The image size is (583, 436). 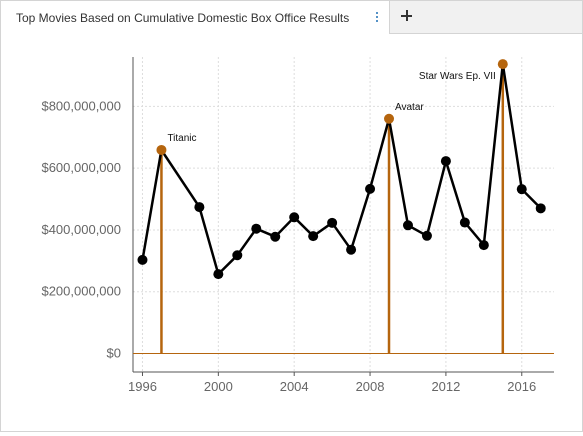 What do you see at coordinates (370, 386) in the screenshot?
I see `x-tick-label: 2008` at bounding box center [370, 386].